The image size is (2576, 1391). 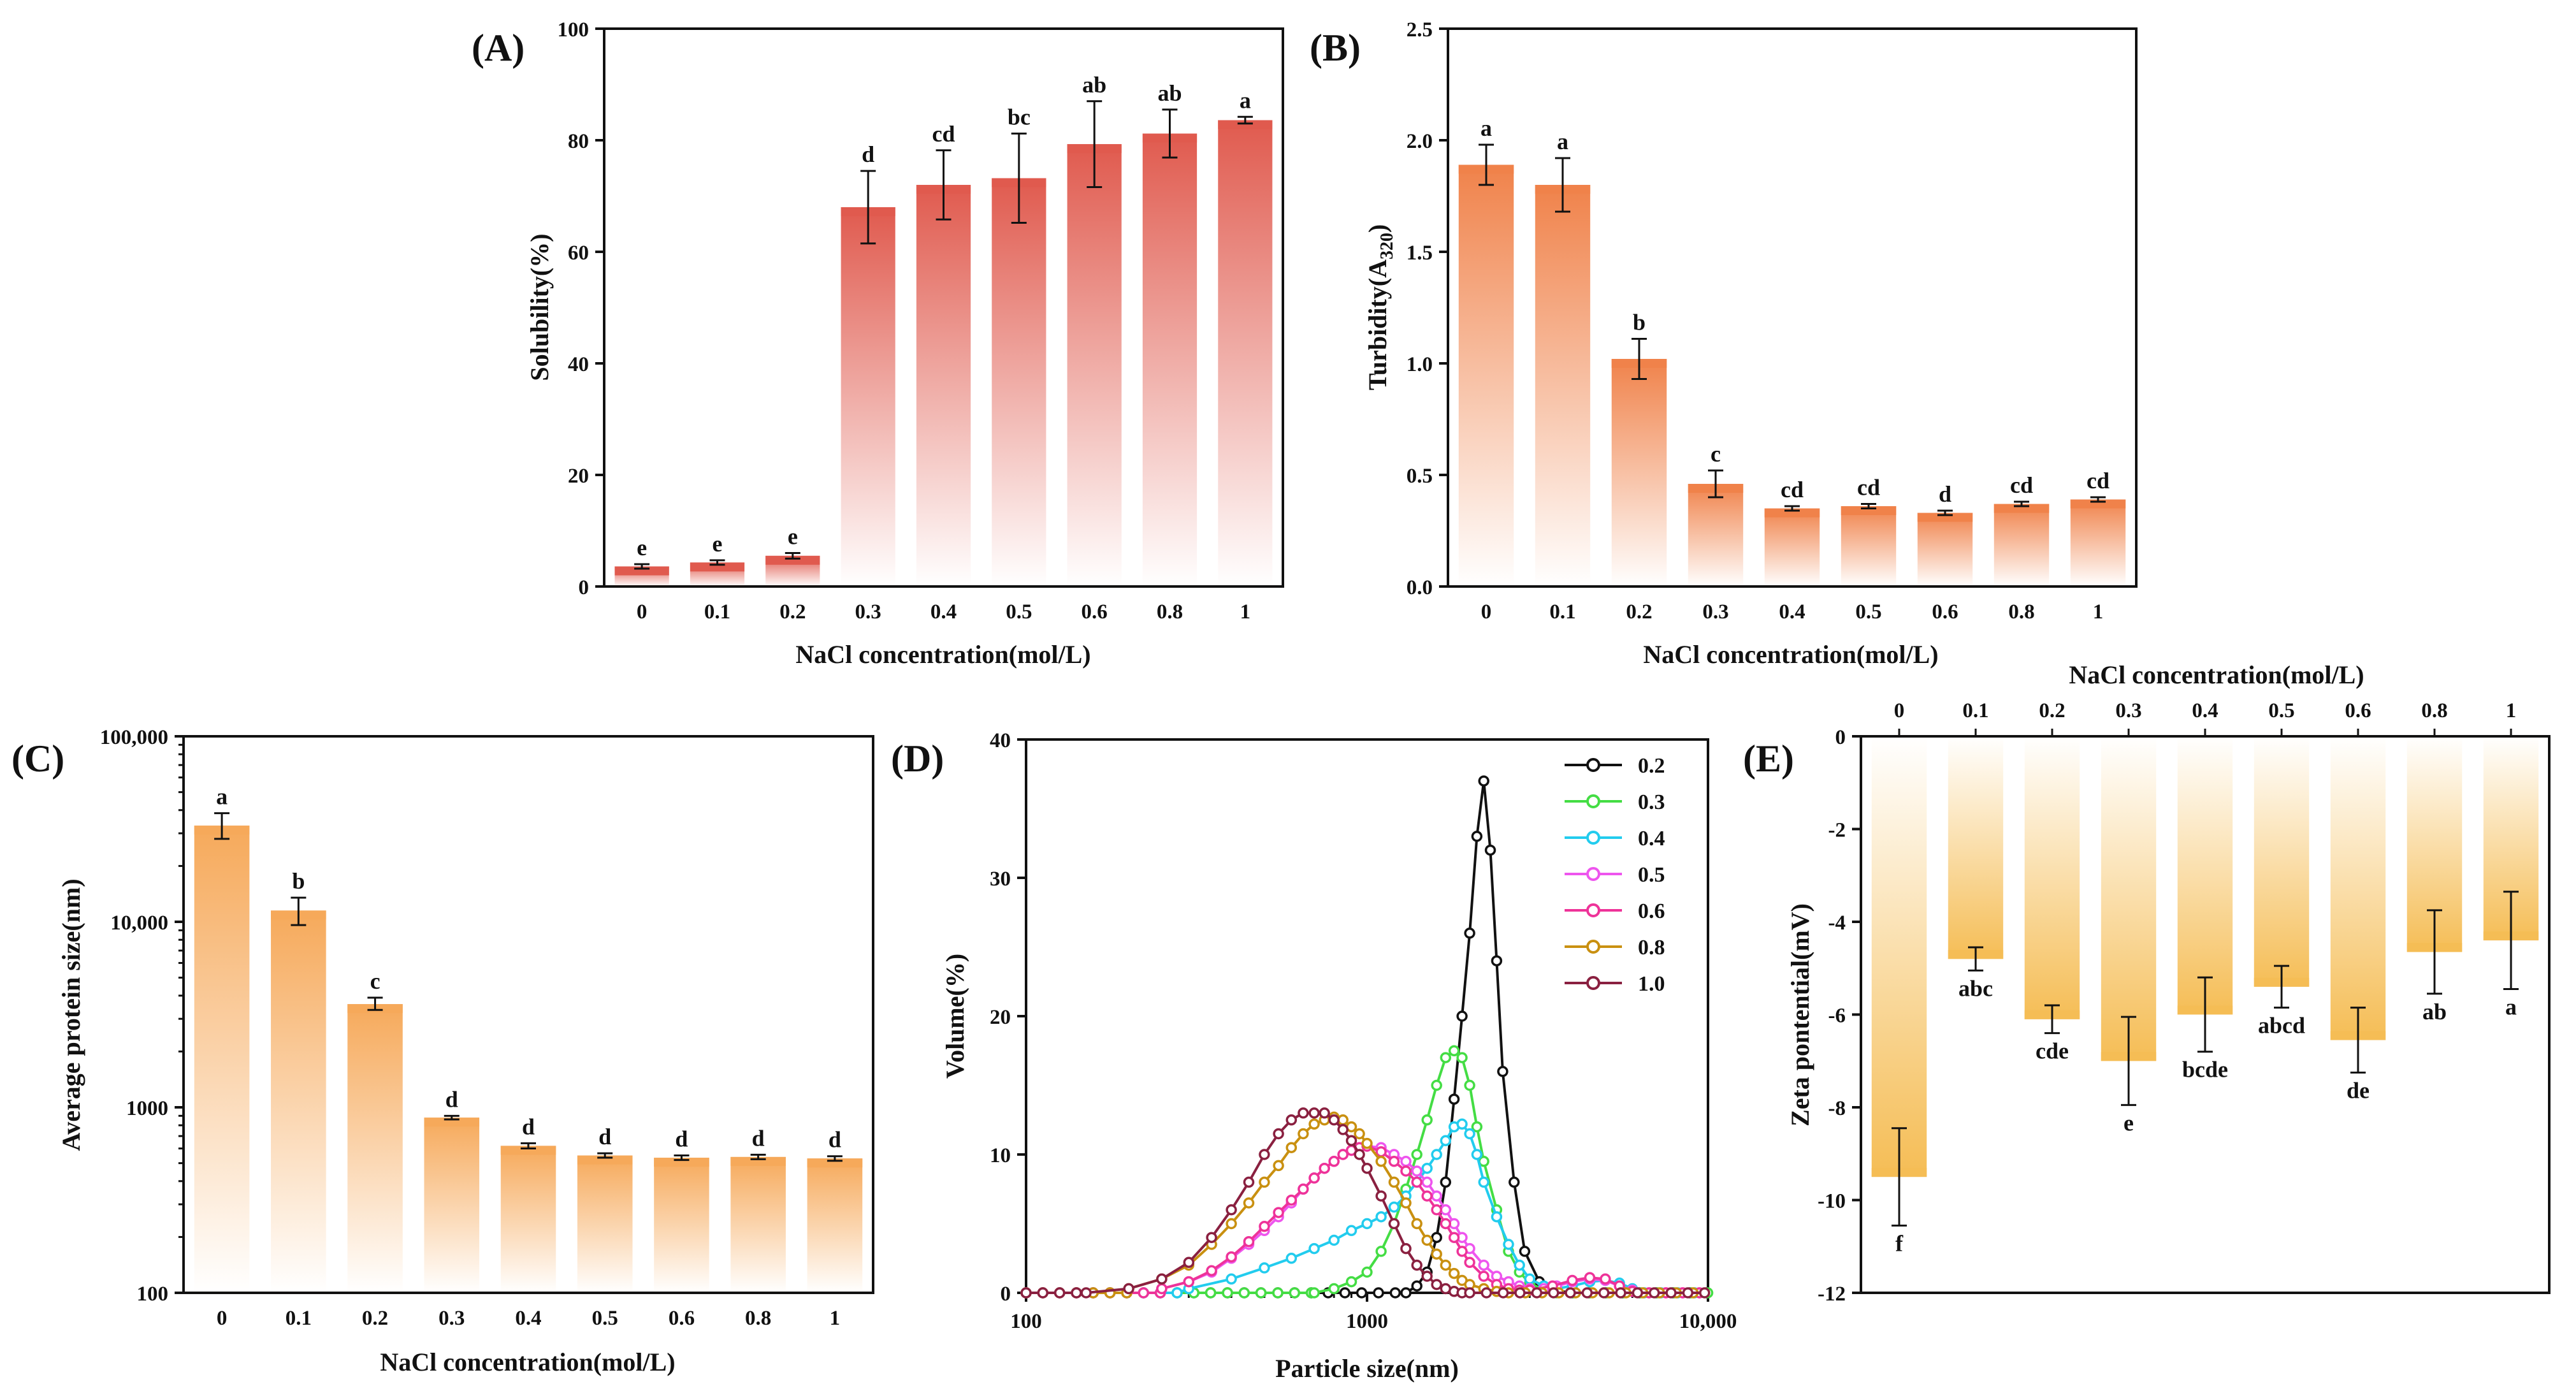 What do you see at coordinates (1377, 324) in the screenshot?
I see `panel-b-y-title-main: Turbidity(A` at bounding box center [1377, 324].